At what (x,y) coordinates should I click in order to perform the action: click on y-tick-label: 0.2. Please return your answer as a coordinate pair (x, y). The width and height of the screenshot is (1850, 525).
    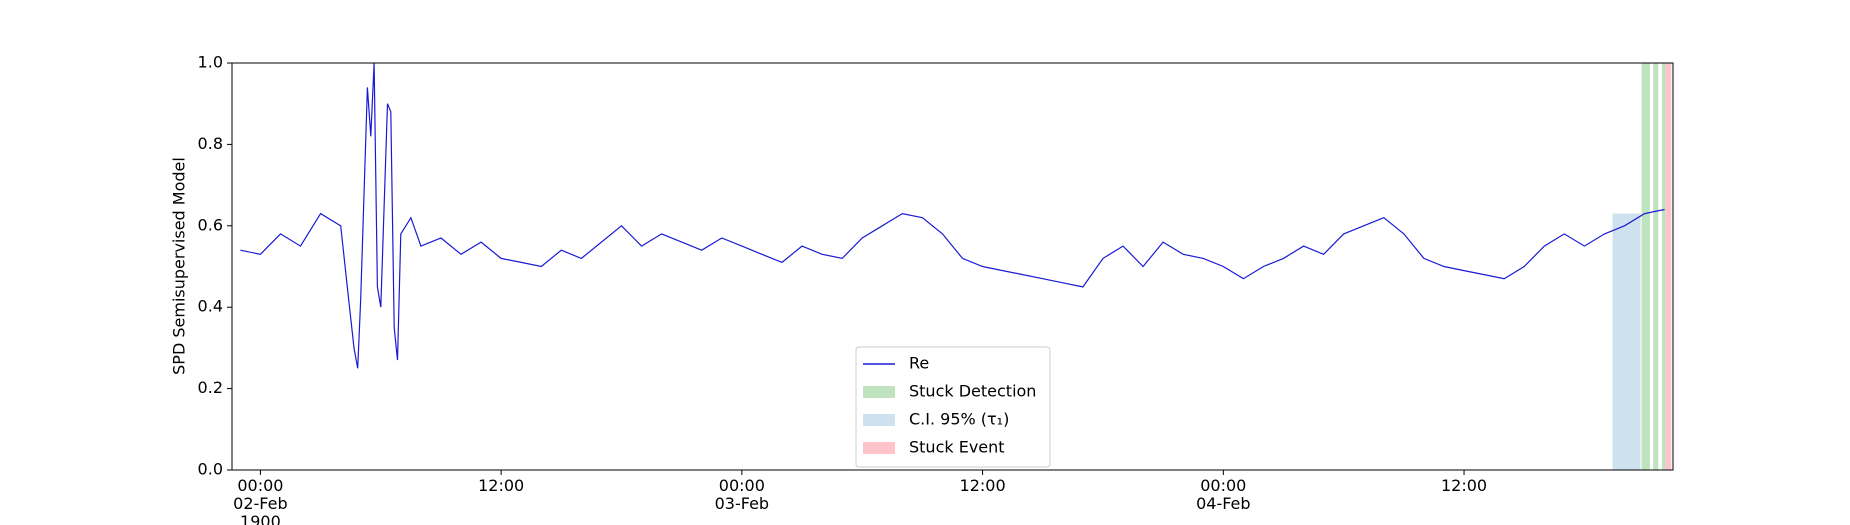
    Looking at the image, I should click on (210, 387).